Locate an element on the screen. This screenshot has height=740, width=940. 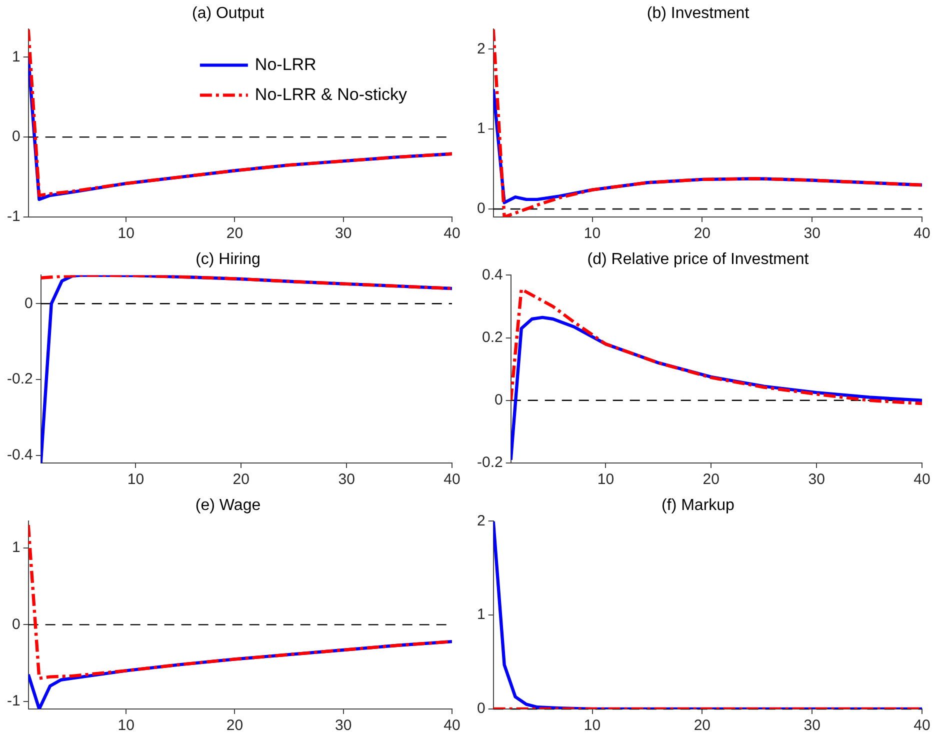
legend-label: No-LRR & No-sticky is located at coordinates (331, 94).